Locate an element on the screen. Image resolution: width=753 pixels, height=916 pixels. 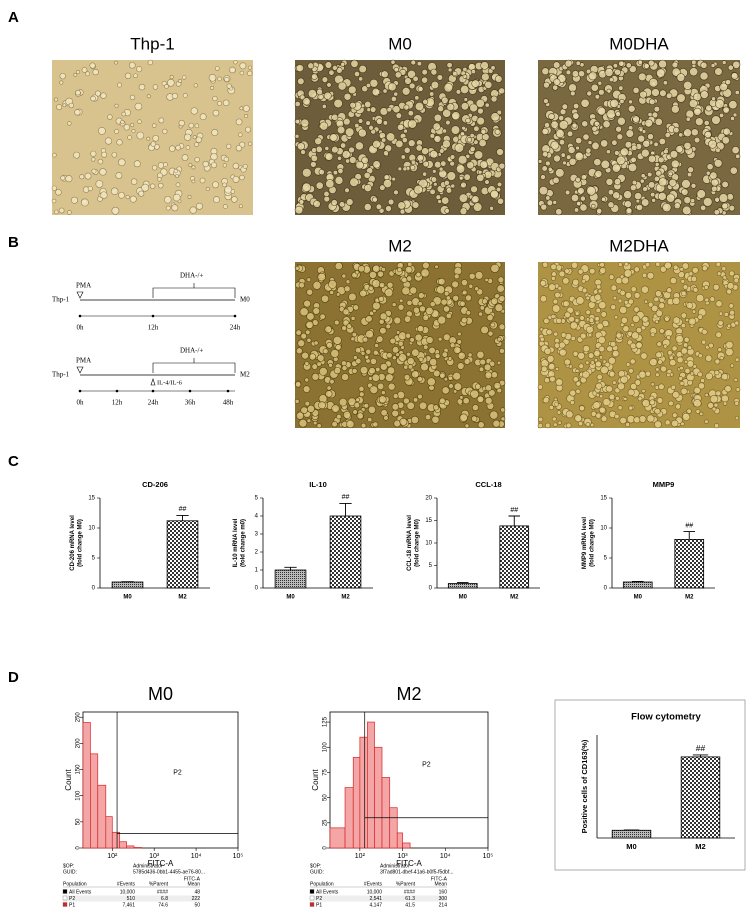
bar is located at coordinates (514, 557).